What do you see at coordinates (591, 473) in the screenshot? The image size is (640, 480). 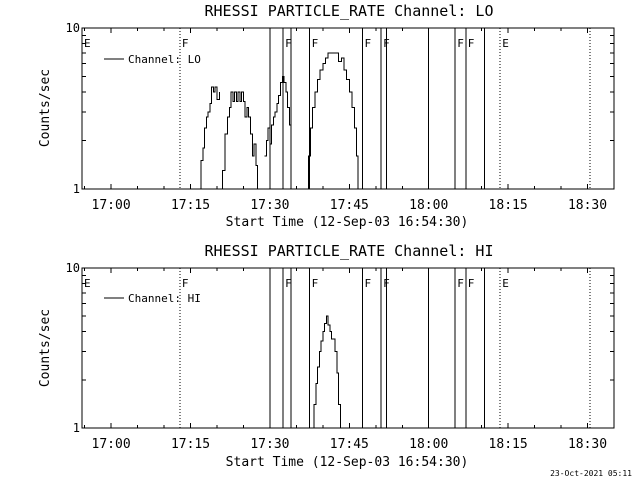 I see `generation-timestamp: 23-Oct-2021 05:11` at bounding box center [591, 473].